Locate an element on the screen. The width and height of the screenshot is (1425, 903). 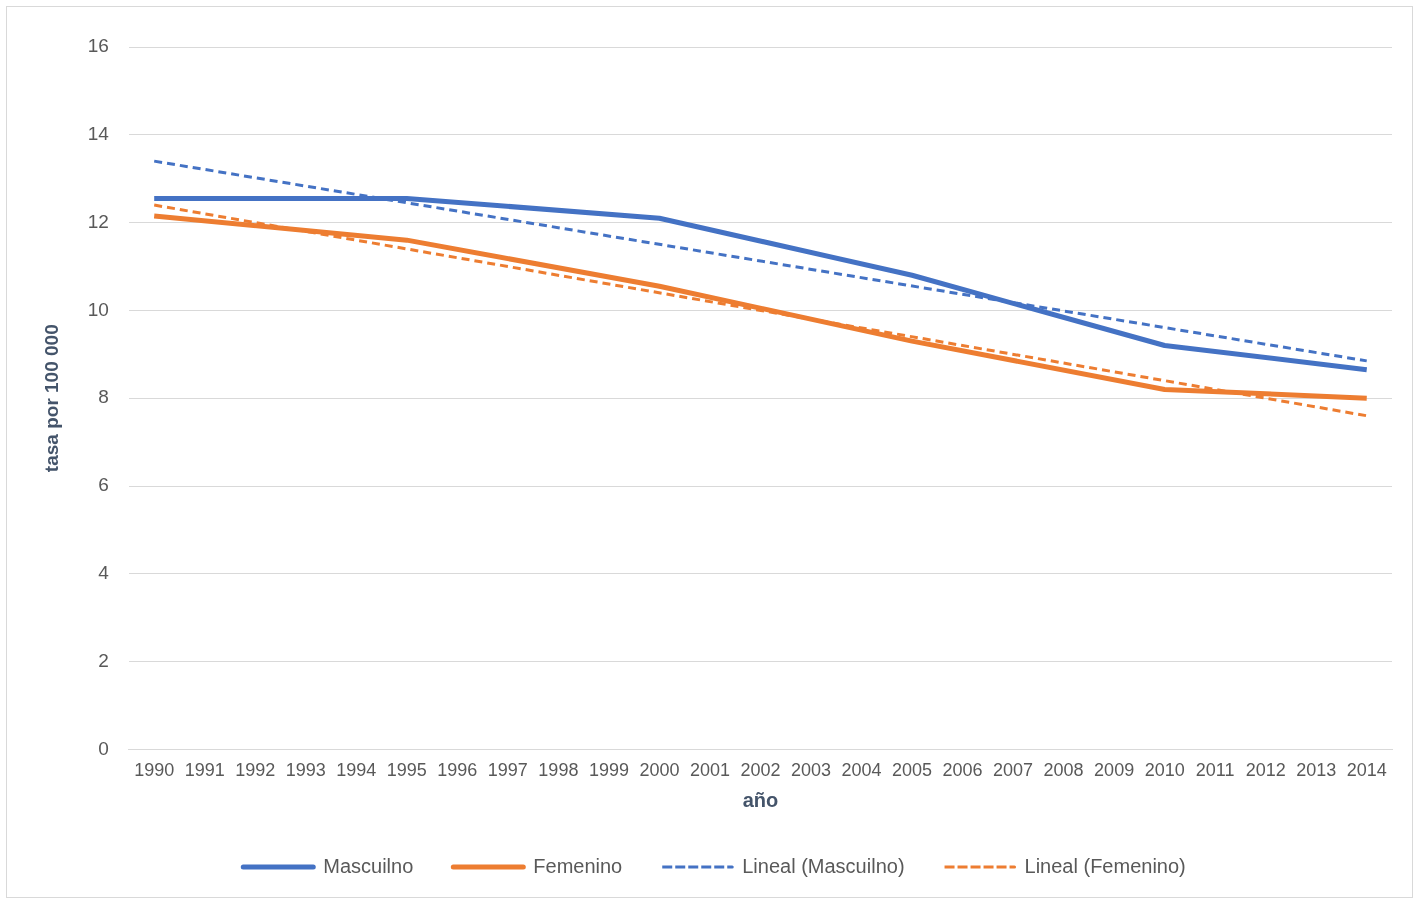
y-tick-label: 16 is located at coordinates (98, 46).